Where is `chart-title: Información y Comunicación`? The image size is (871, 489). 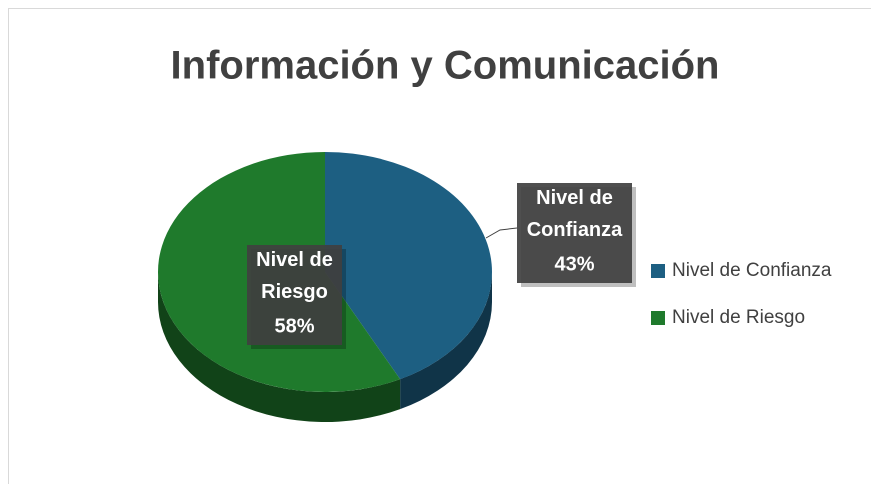
chart-title: Información y Comunicación is located at coordinates (445, 66).